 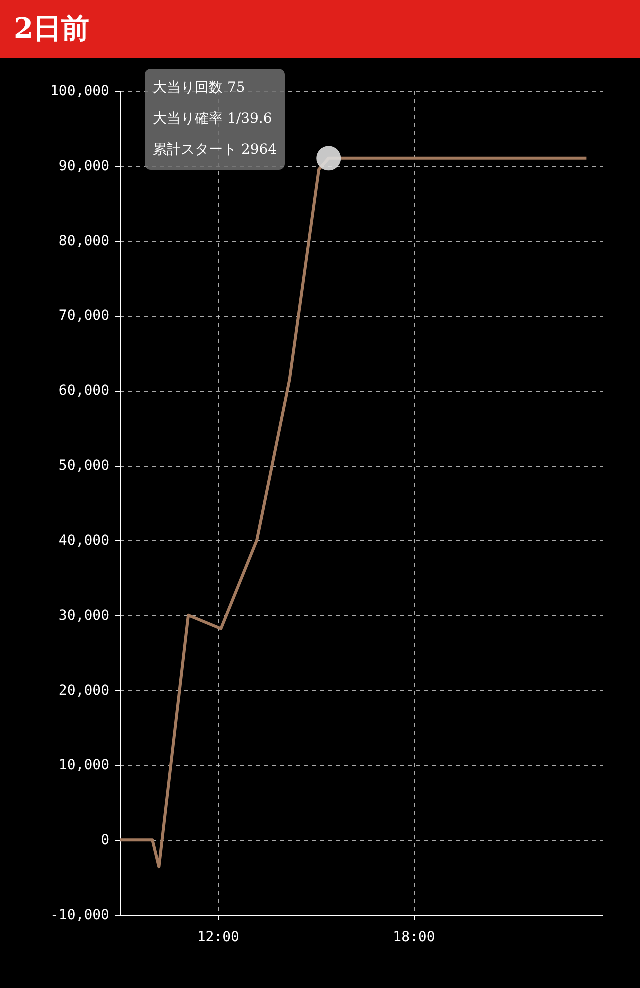 I want to click on y-tick-label: 40,000, so click(x=84, y=540).